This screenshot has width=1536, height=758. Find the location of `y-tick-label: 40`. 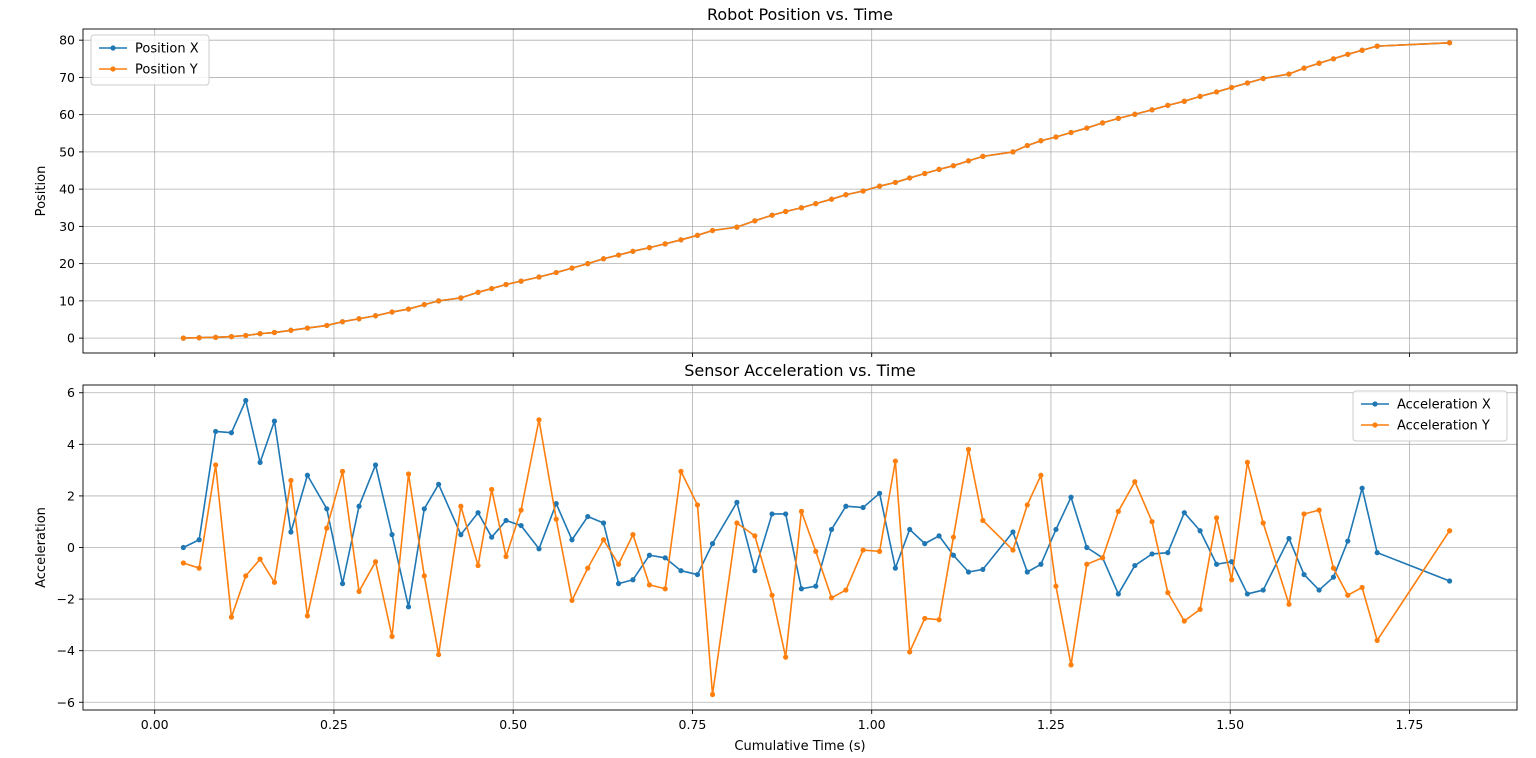

y-tick-label: 40 is located at coordinates (67, 189).